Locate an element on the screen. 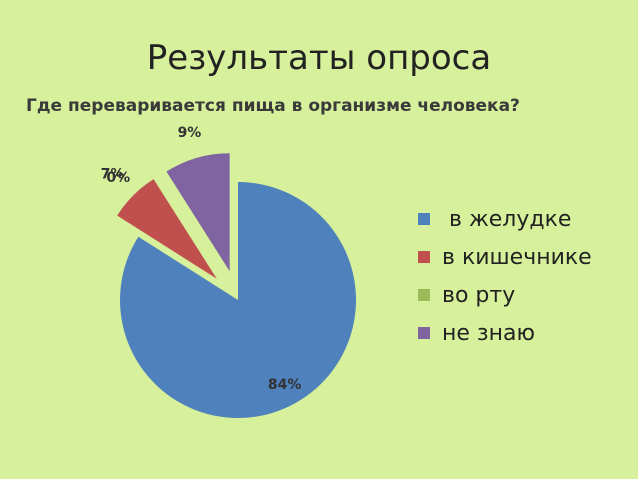 The width and height of the screenshot is (638, 479). data-label-3: 9% is located at coordinates (190, 133).